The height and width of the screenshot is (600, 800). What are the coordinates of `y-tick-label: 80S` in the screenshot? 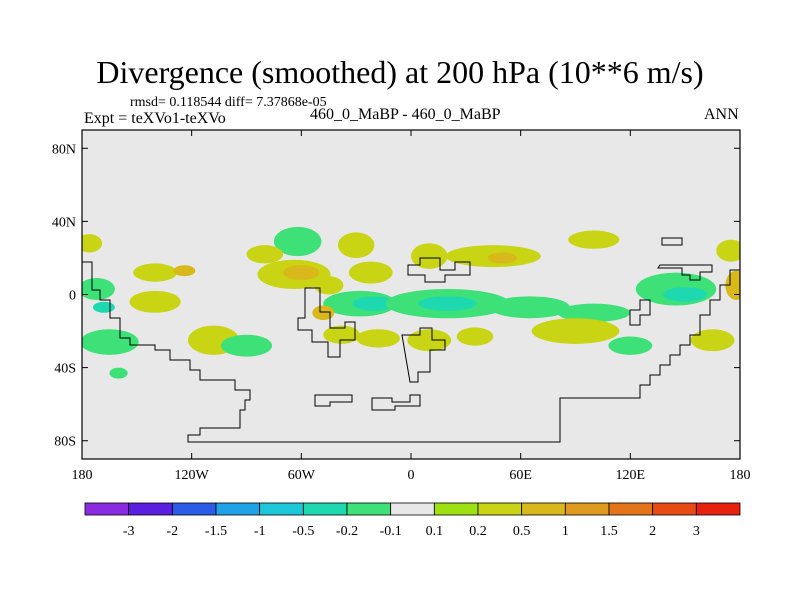 It's located at (65, 442).